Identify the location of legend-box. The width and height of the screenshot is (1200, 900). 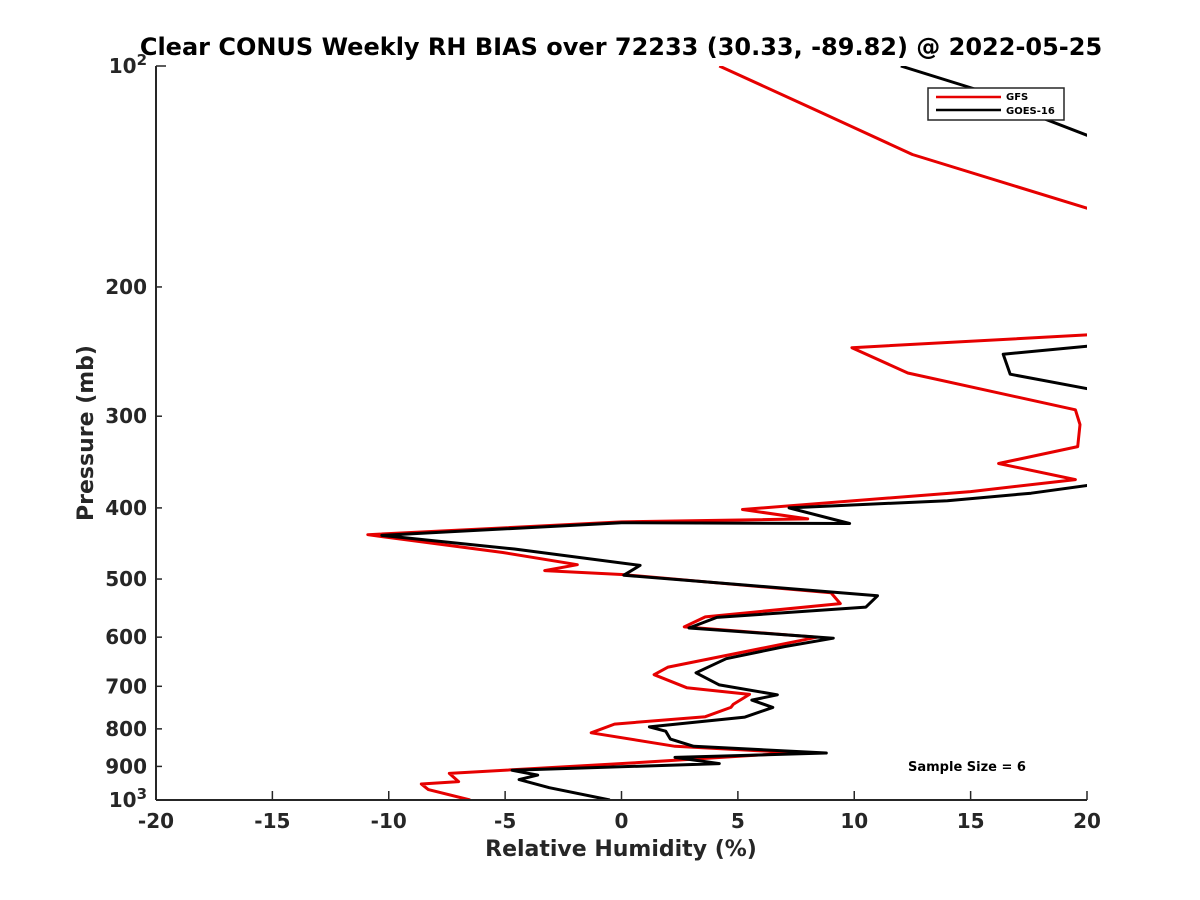
(996, 104).